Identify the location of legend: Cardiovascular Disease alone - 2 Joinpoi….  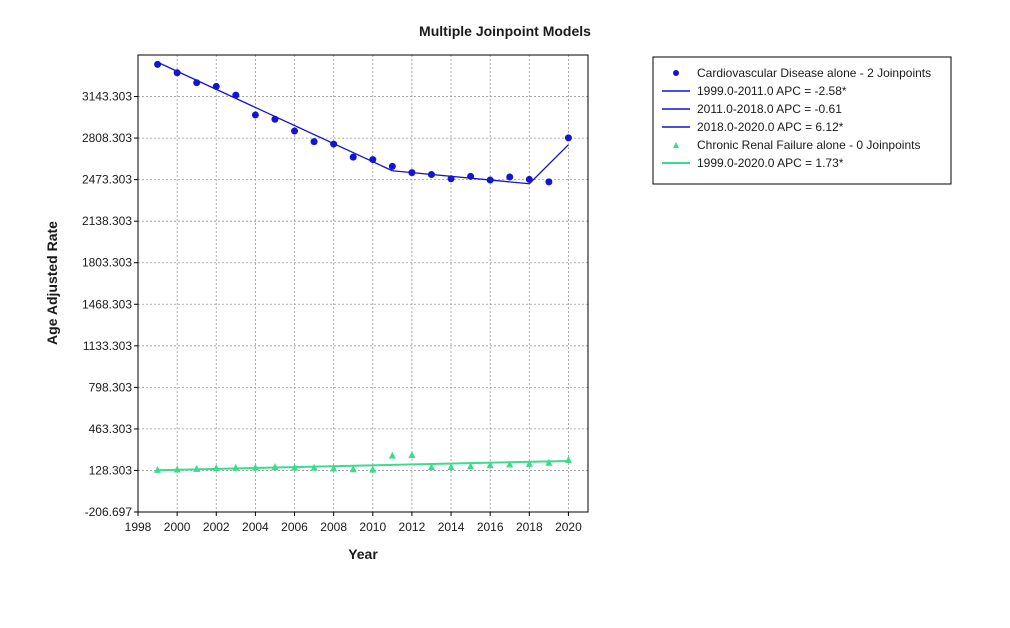
(802, 120).